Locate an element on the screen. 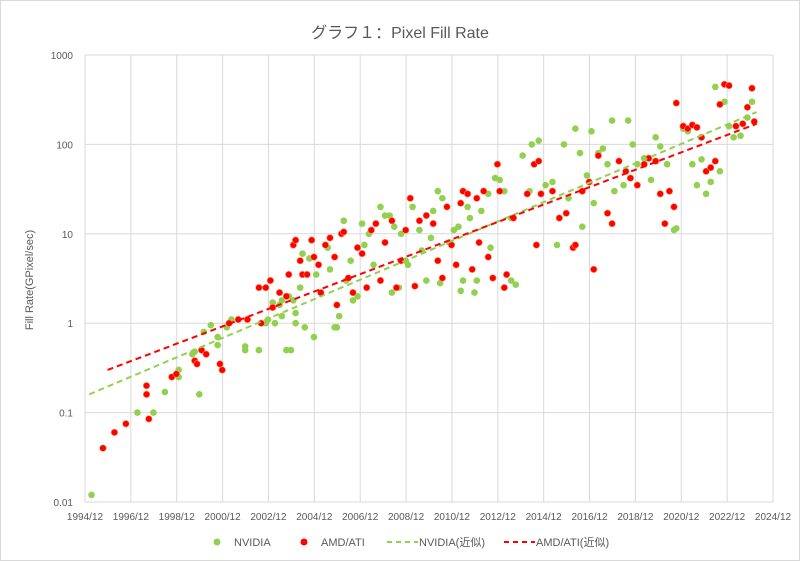 The height and width of the screenshot is (561, 800). x-tick-label: 2004/12 is located at coordinates (314, 517).